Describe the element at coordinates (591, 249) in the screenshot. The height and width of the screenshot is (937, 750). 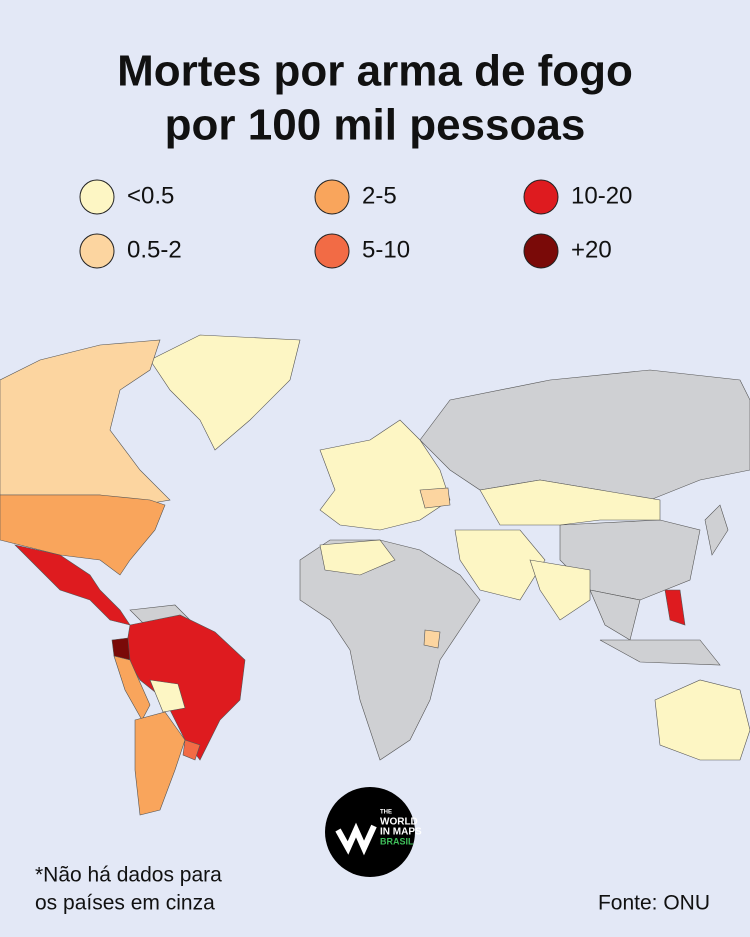
I see `legend-label: +20` at that location.